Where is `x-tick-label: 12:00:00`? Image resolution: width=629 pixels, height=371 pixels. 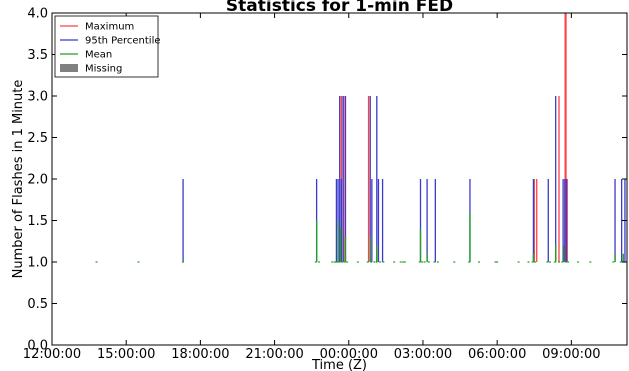 x-tick-label: 12:00:00 is located at coordinates (52, 354).